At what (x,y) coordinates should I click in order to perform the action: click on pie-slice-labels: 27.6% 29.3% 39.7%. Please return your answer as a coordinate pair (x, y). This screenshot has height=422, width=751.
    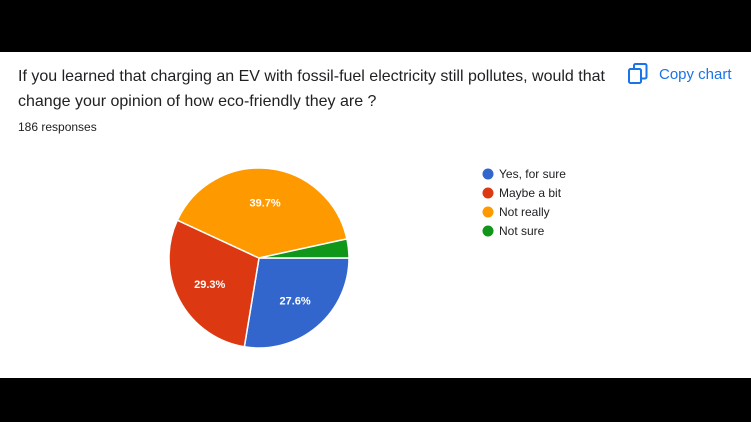
    Looking at the image, I should click on (252, 253).